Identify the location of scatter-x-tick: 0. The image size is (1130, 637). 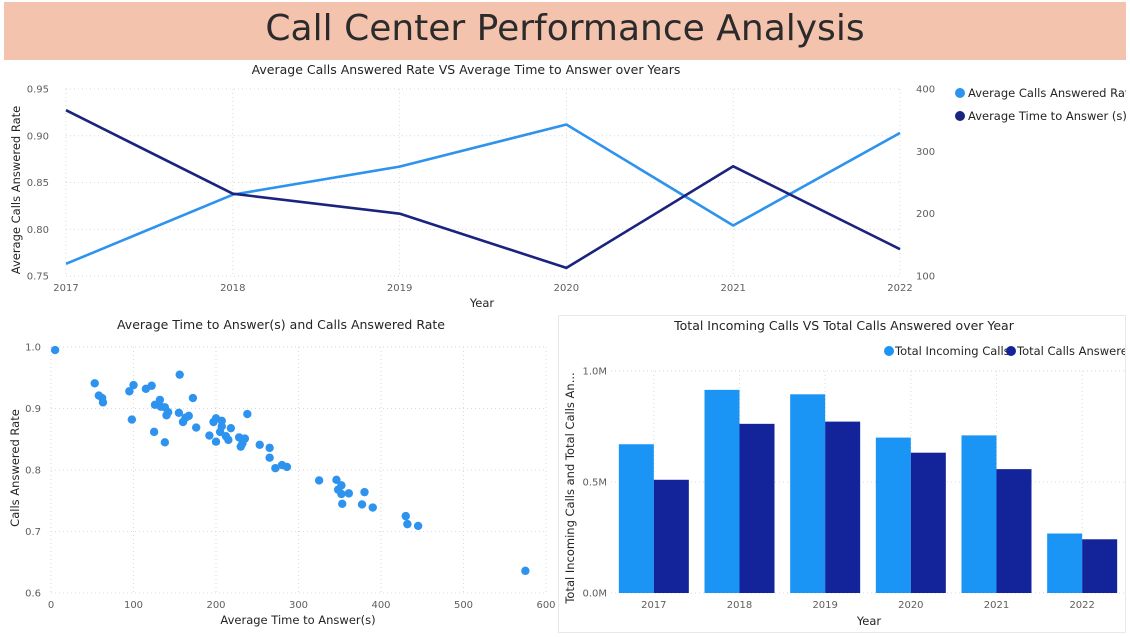
(51, 605).